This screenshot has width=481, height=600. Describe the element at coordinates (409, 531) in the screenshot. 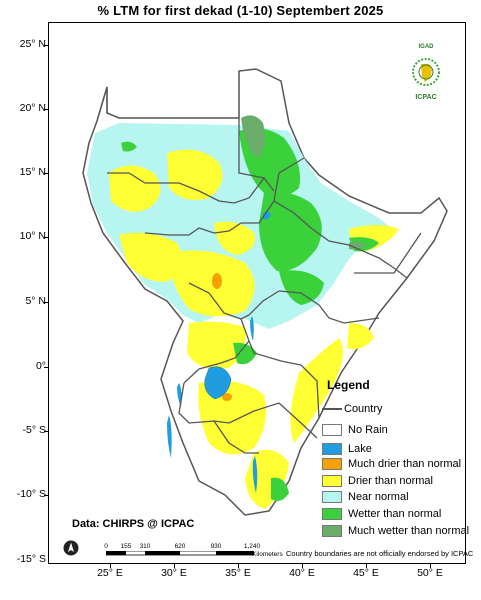

I see `legend-label: Much wetter than normal` at that location.